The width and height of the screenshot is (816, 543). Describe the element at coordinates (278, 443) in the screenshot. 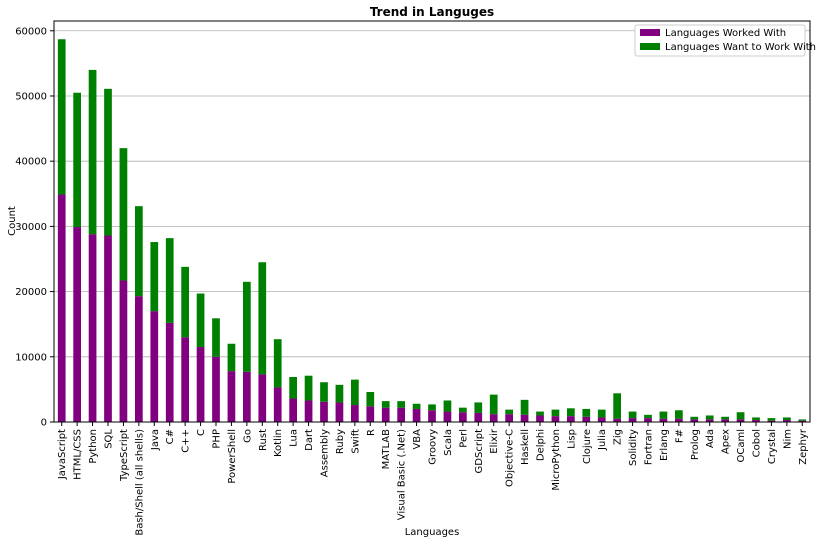

I see `x-tick-label: Kotlin` at that location.